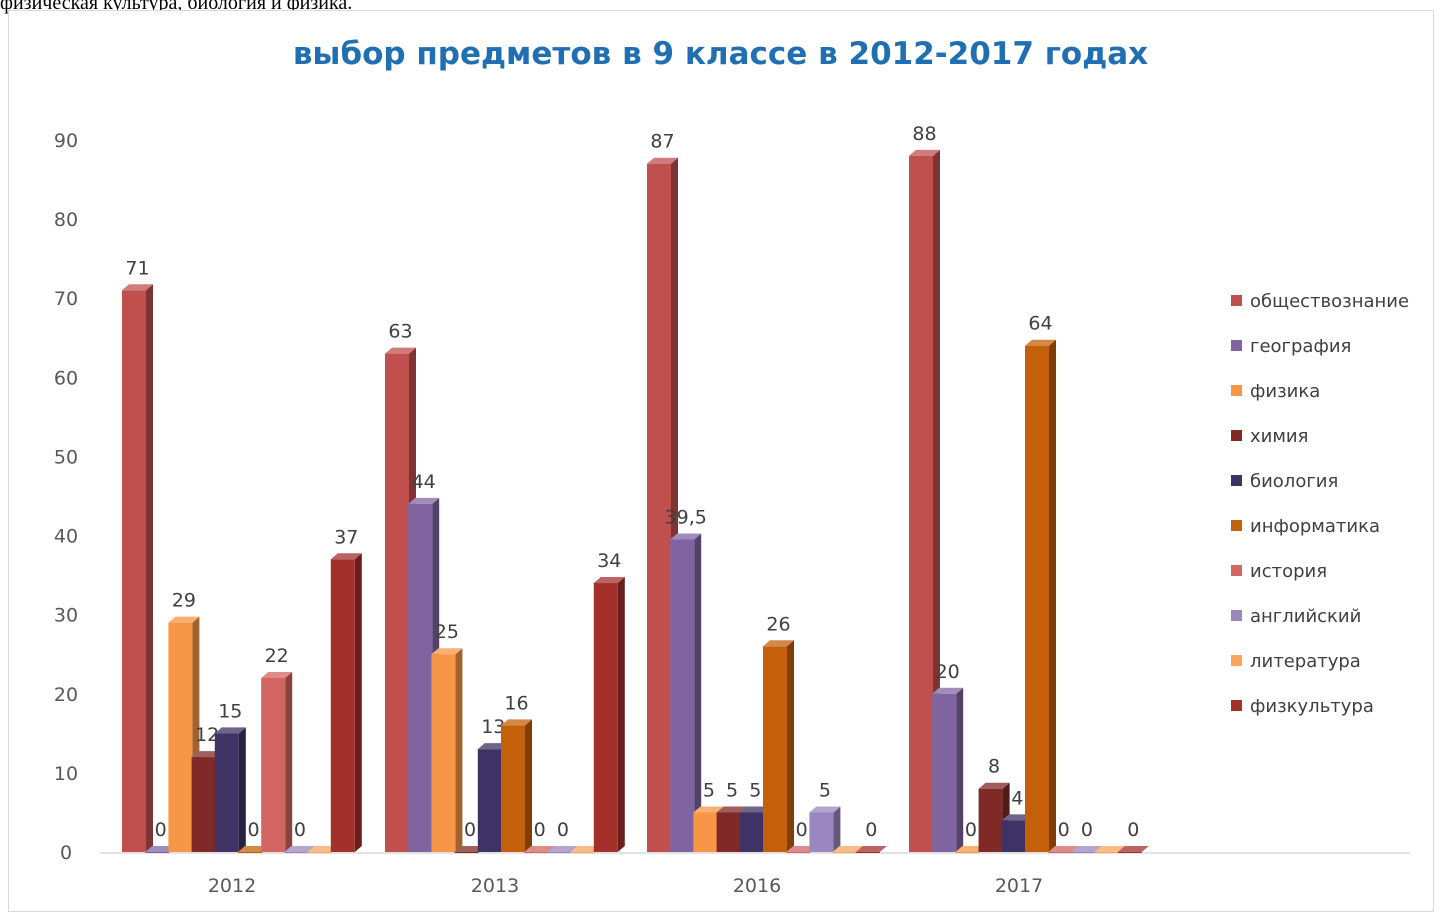 The image size is (1441, 918). I want to click on data-label: 44, so click(424, 482).